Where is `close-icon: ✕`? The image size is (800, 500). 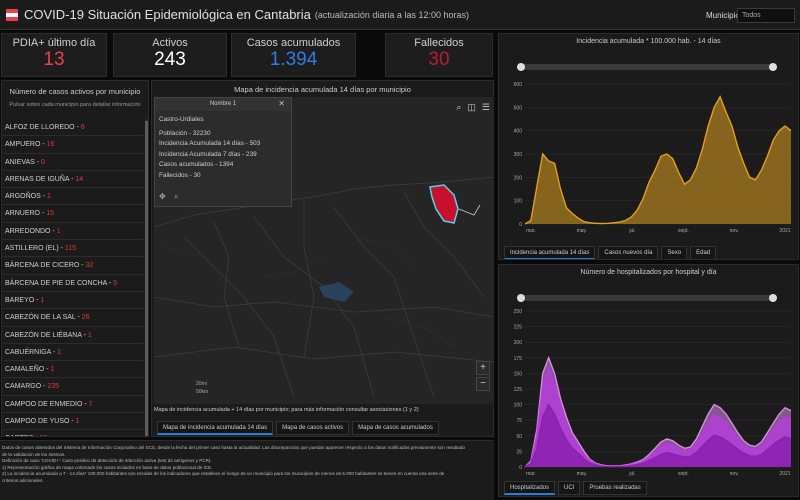
close-icon: ✕ is located at coordinates (281, 103).